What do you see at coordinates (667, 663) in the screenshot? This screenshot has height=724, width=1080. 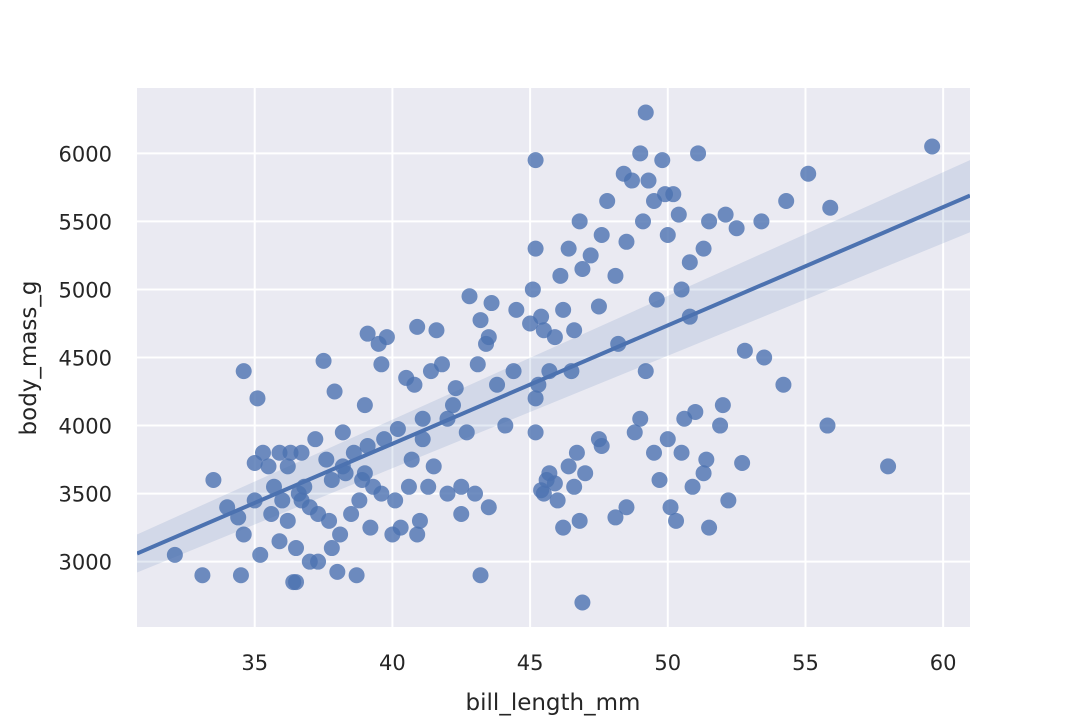 I see `x-tick-label: 50` at bounding box center [667, 663].